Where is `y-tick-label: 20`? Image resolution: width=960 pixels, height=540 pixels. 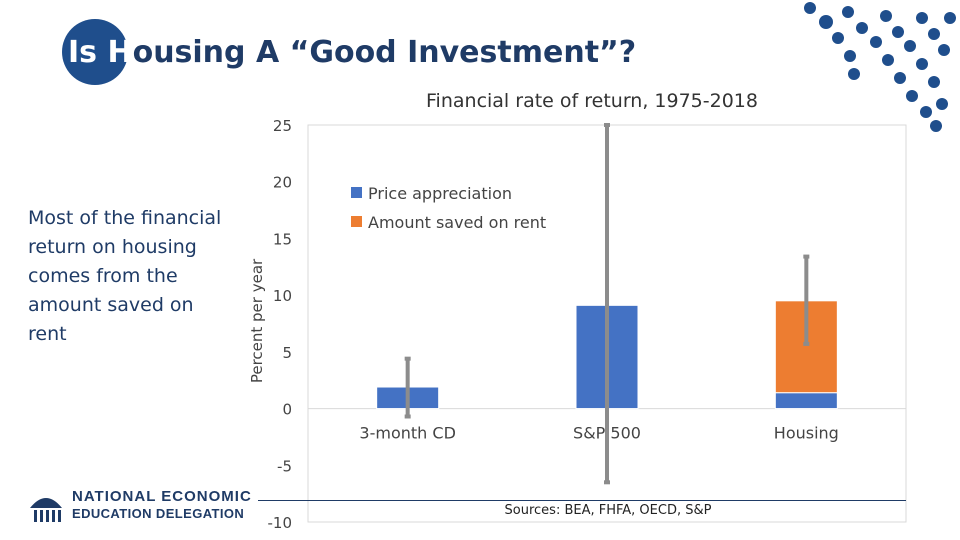 y-tick-label: 20 is located at coordinates (282, 183).